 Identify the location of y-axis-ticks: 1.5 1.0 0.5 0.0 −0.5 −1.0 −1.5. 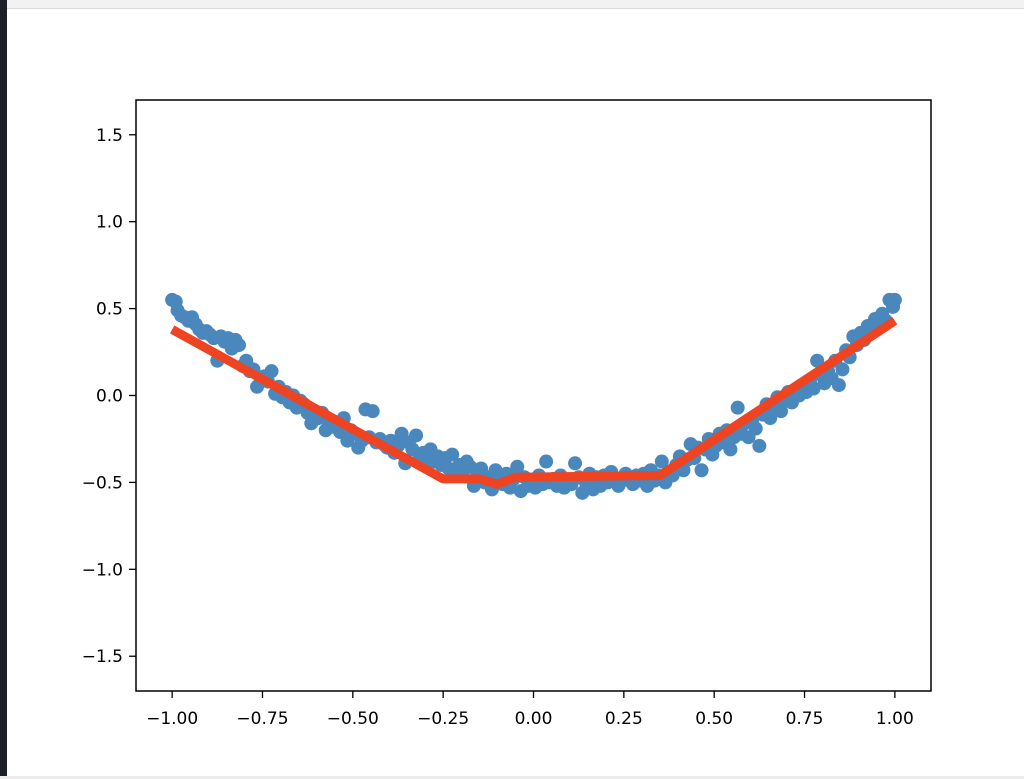
(109, 396).